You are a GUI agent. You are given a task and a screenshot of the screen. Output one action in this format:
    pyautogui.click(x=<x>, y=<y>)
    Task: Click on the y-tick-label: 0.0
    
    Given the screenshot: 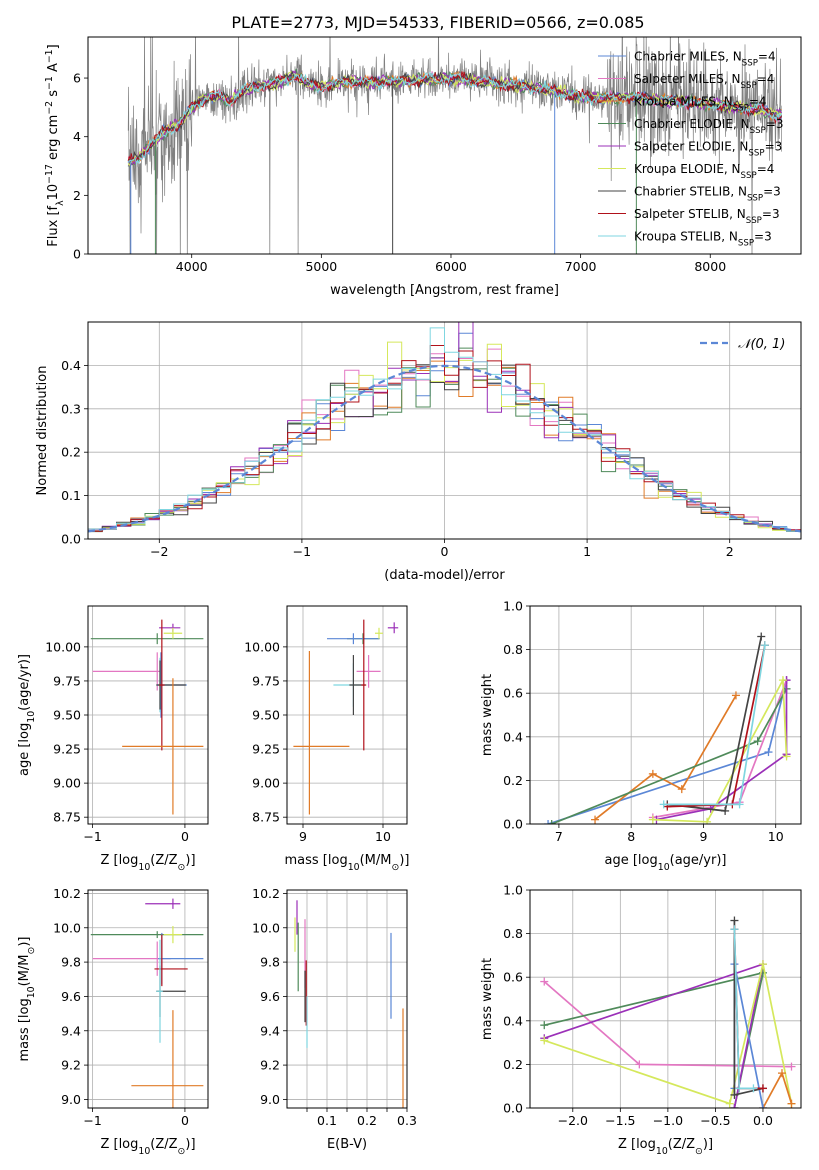 What is the action you would take?
    pyautogui.click(x=71, y=539)
    